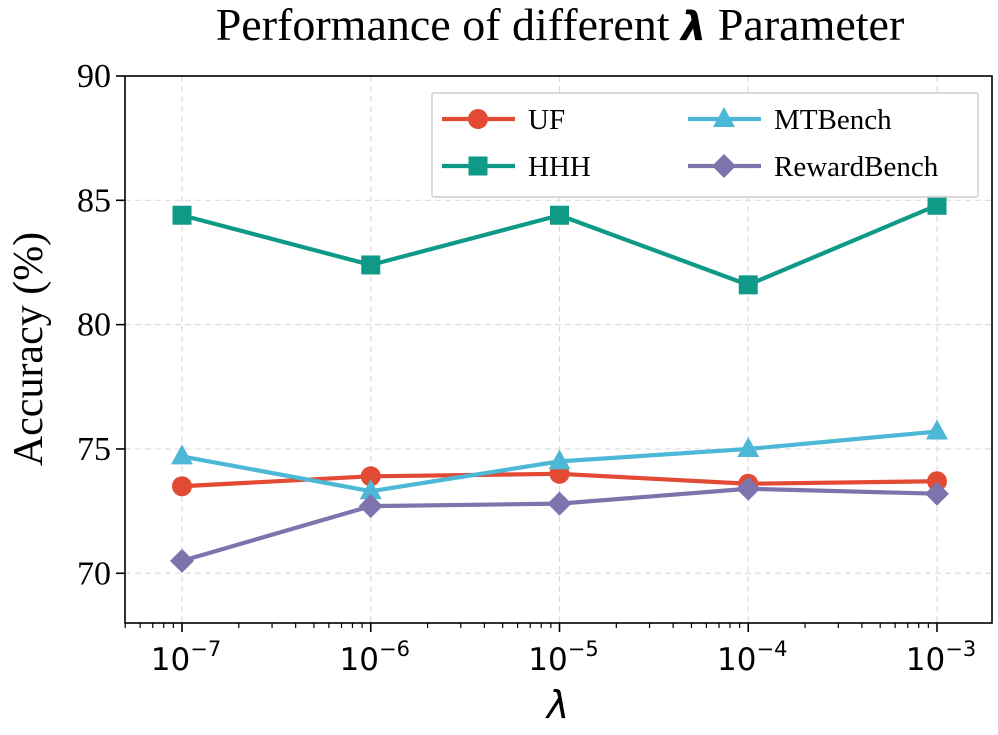 The image size is (998, 735). Describe the element at coordinates (94, 76) in the screenshot. I see `y-tick-label: 90` at that location.